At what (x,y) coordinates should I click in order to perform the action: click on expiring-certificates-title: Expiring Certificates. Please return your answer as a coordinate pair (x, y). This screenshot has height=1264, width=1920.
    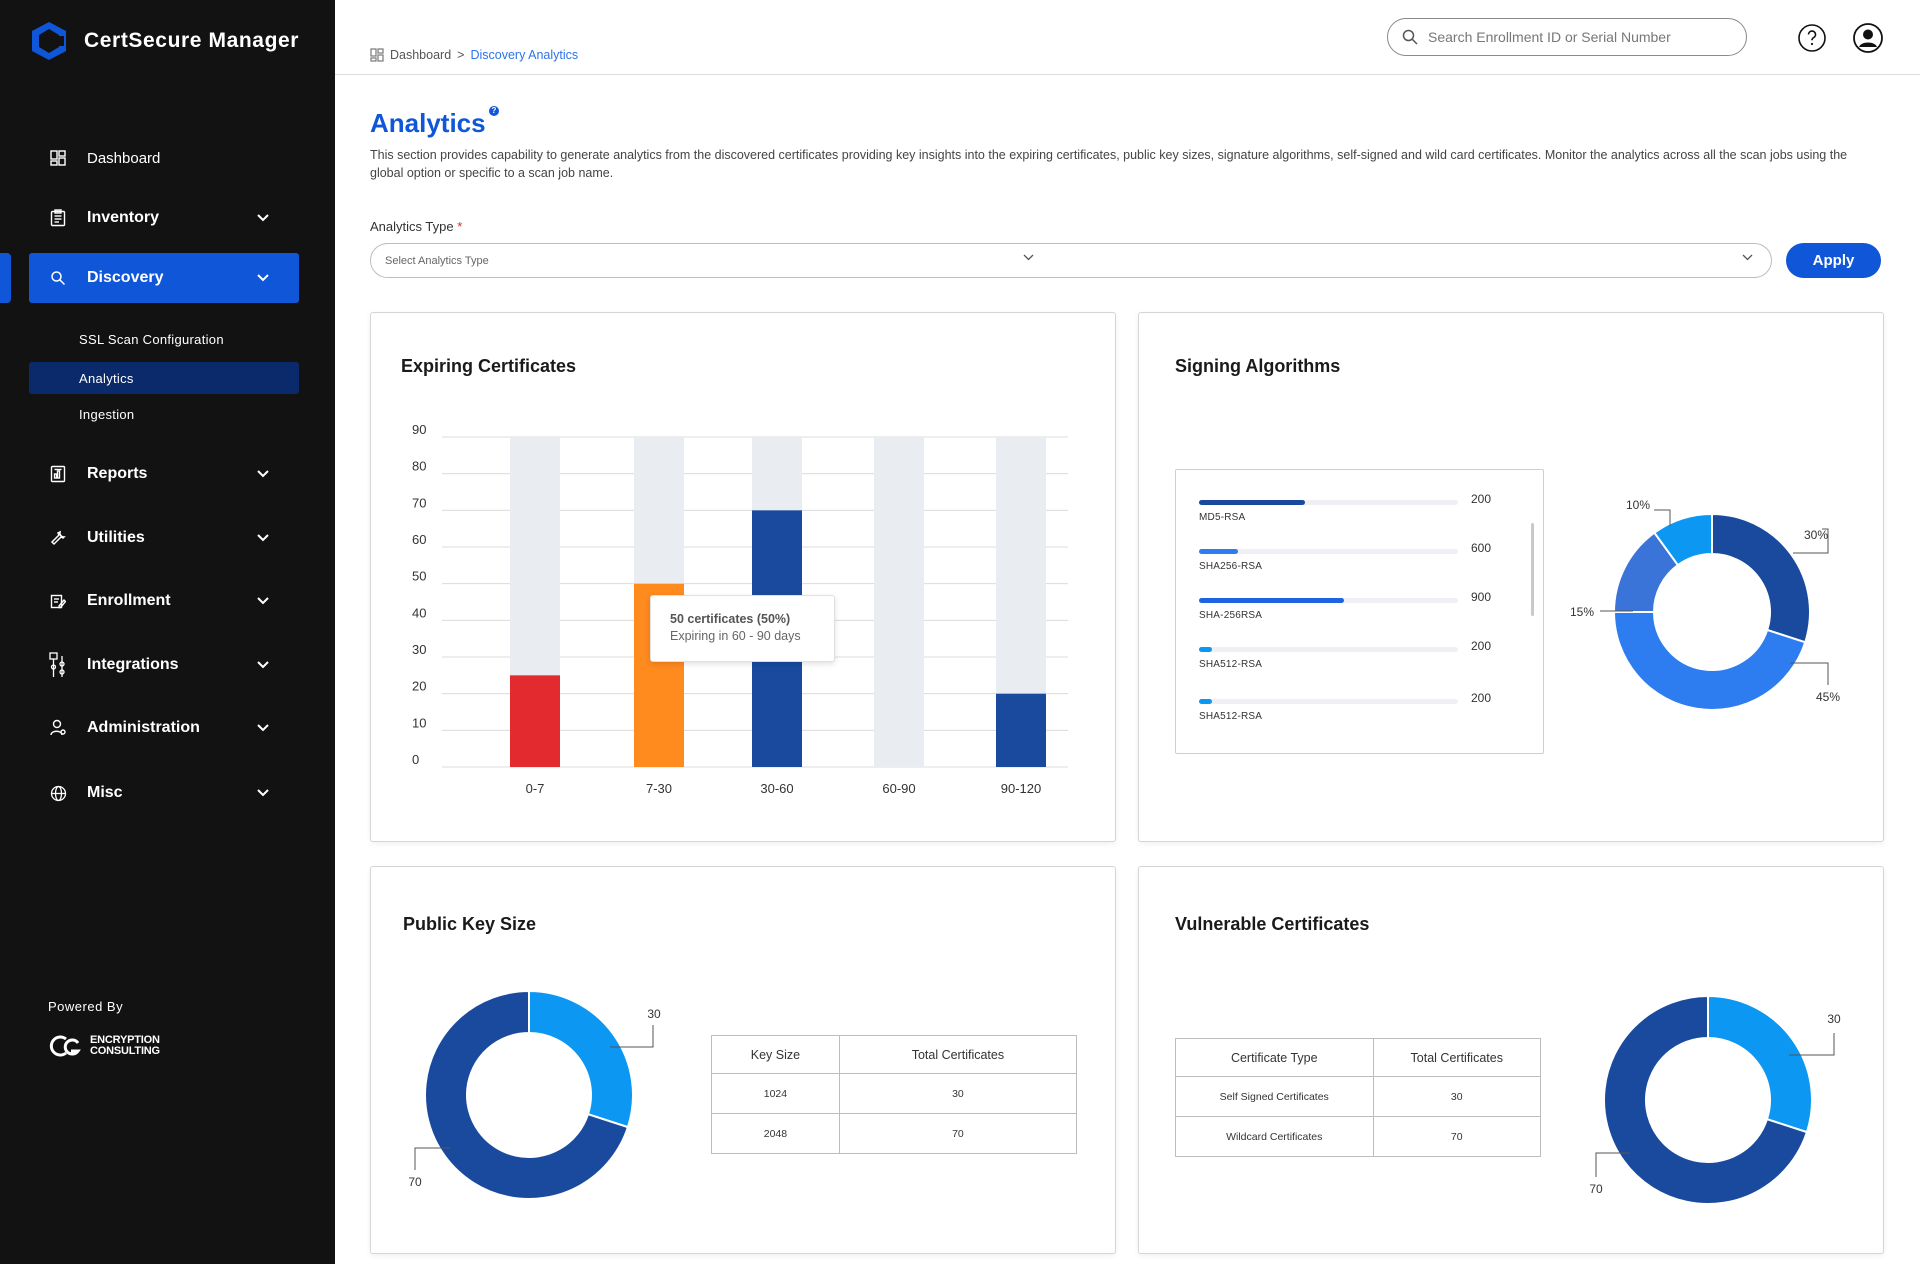
    Looking at the image, I should click on (489, 366).